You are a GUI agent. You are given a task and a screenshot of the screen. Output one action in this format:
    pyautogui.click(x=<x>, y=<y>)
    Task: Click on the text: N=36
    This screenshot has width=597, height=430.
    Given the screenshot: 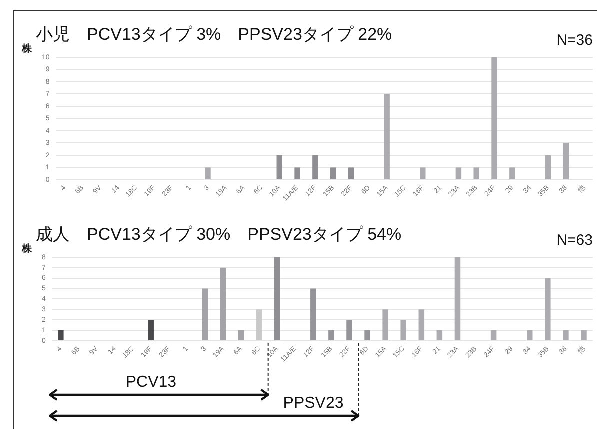 What is the action you would take?
    pyautogui.click(x=574, y=41)
    